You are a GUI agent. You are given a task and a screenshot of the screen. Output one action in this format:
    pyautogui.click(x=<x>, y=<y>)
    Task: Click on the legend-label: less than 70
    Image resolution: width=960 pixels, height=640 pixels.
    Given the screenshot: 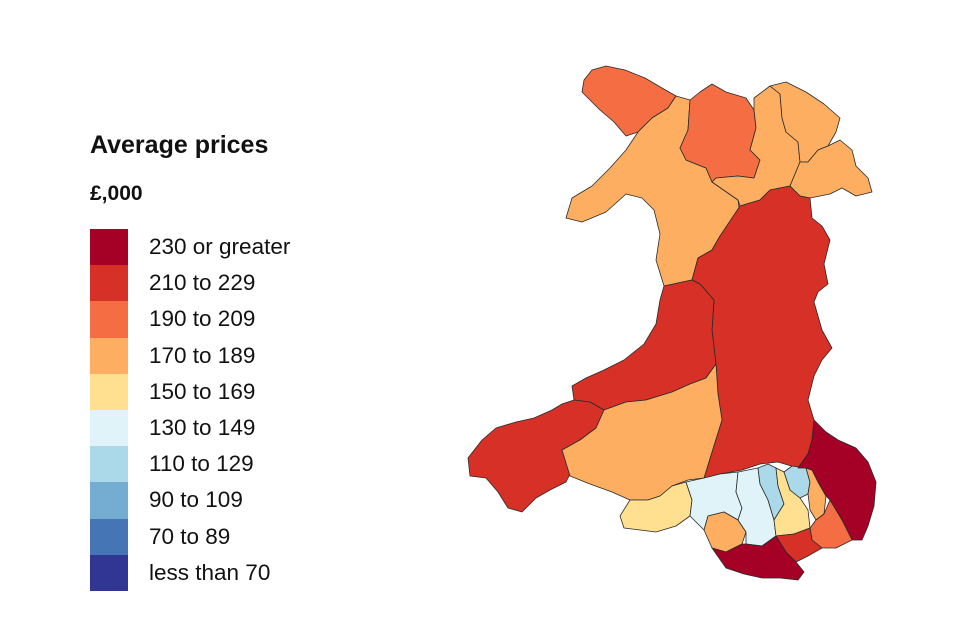 What is the action you would take?
    pyautogui.click(x=210, y=572)
    